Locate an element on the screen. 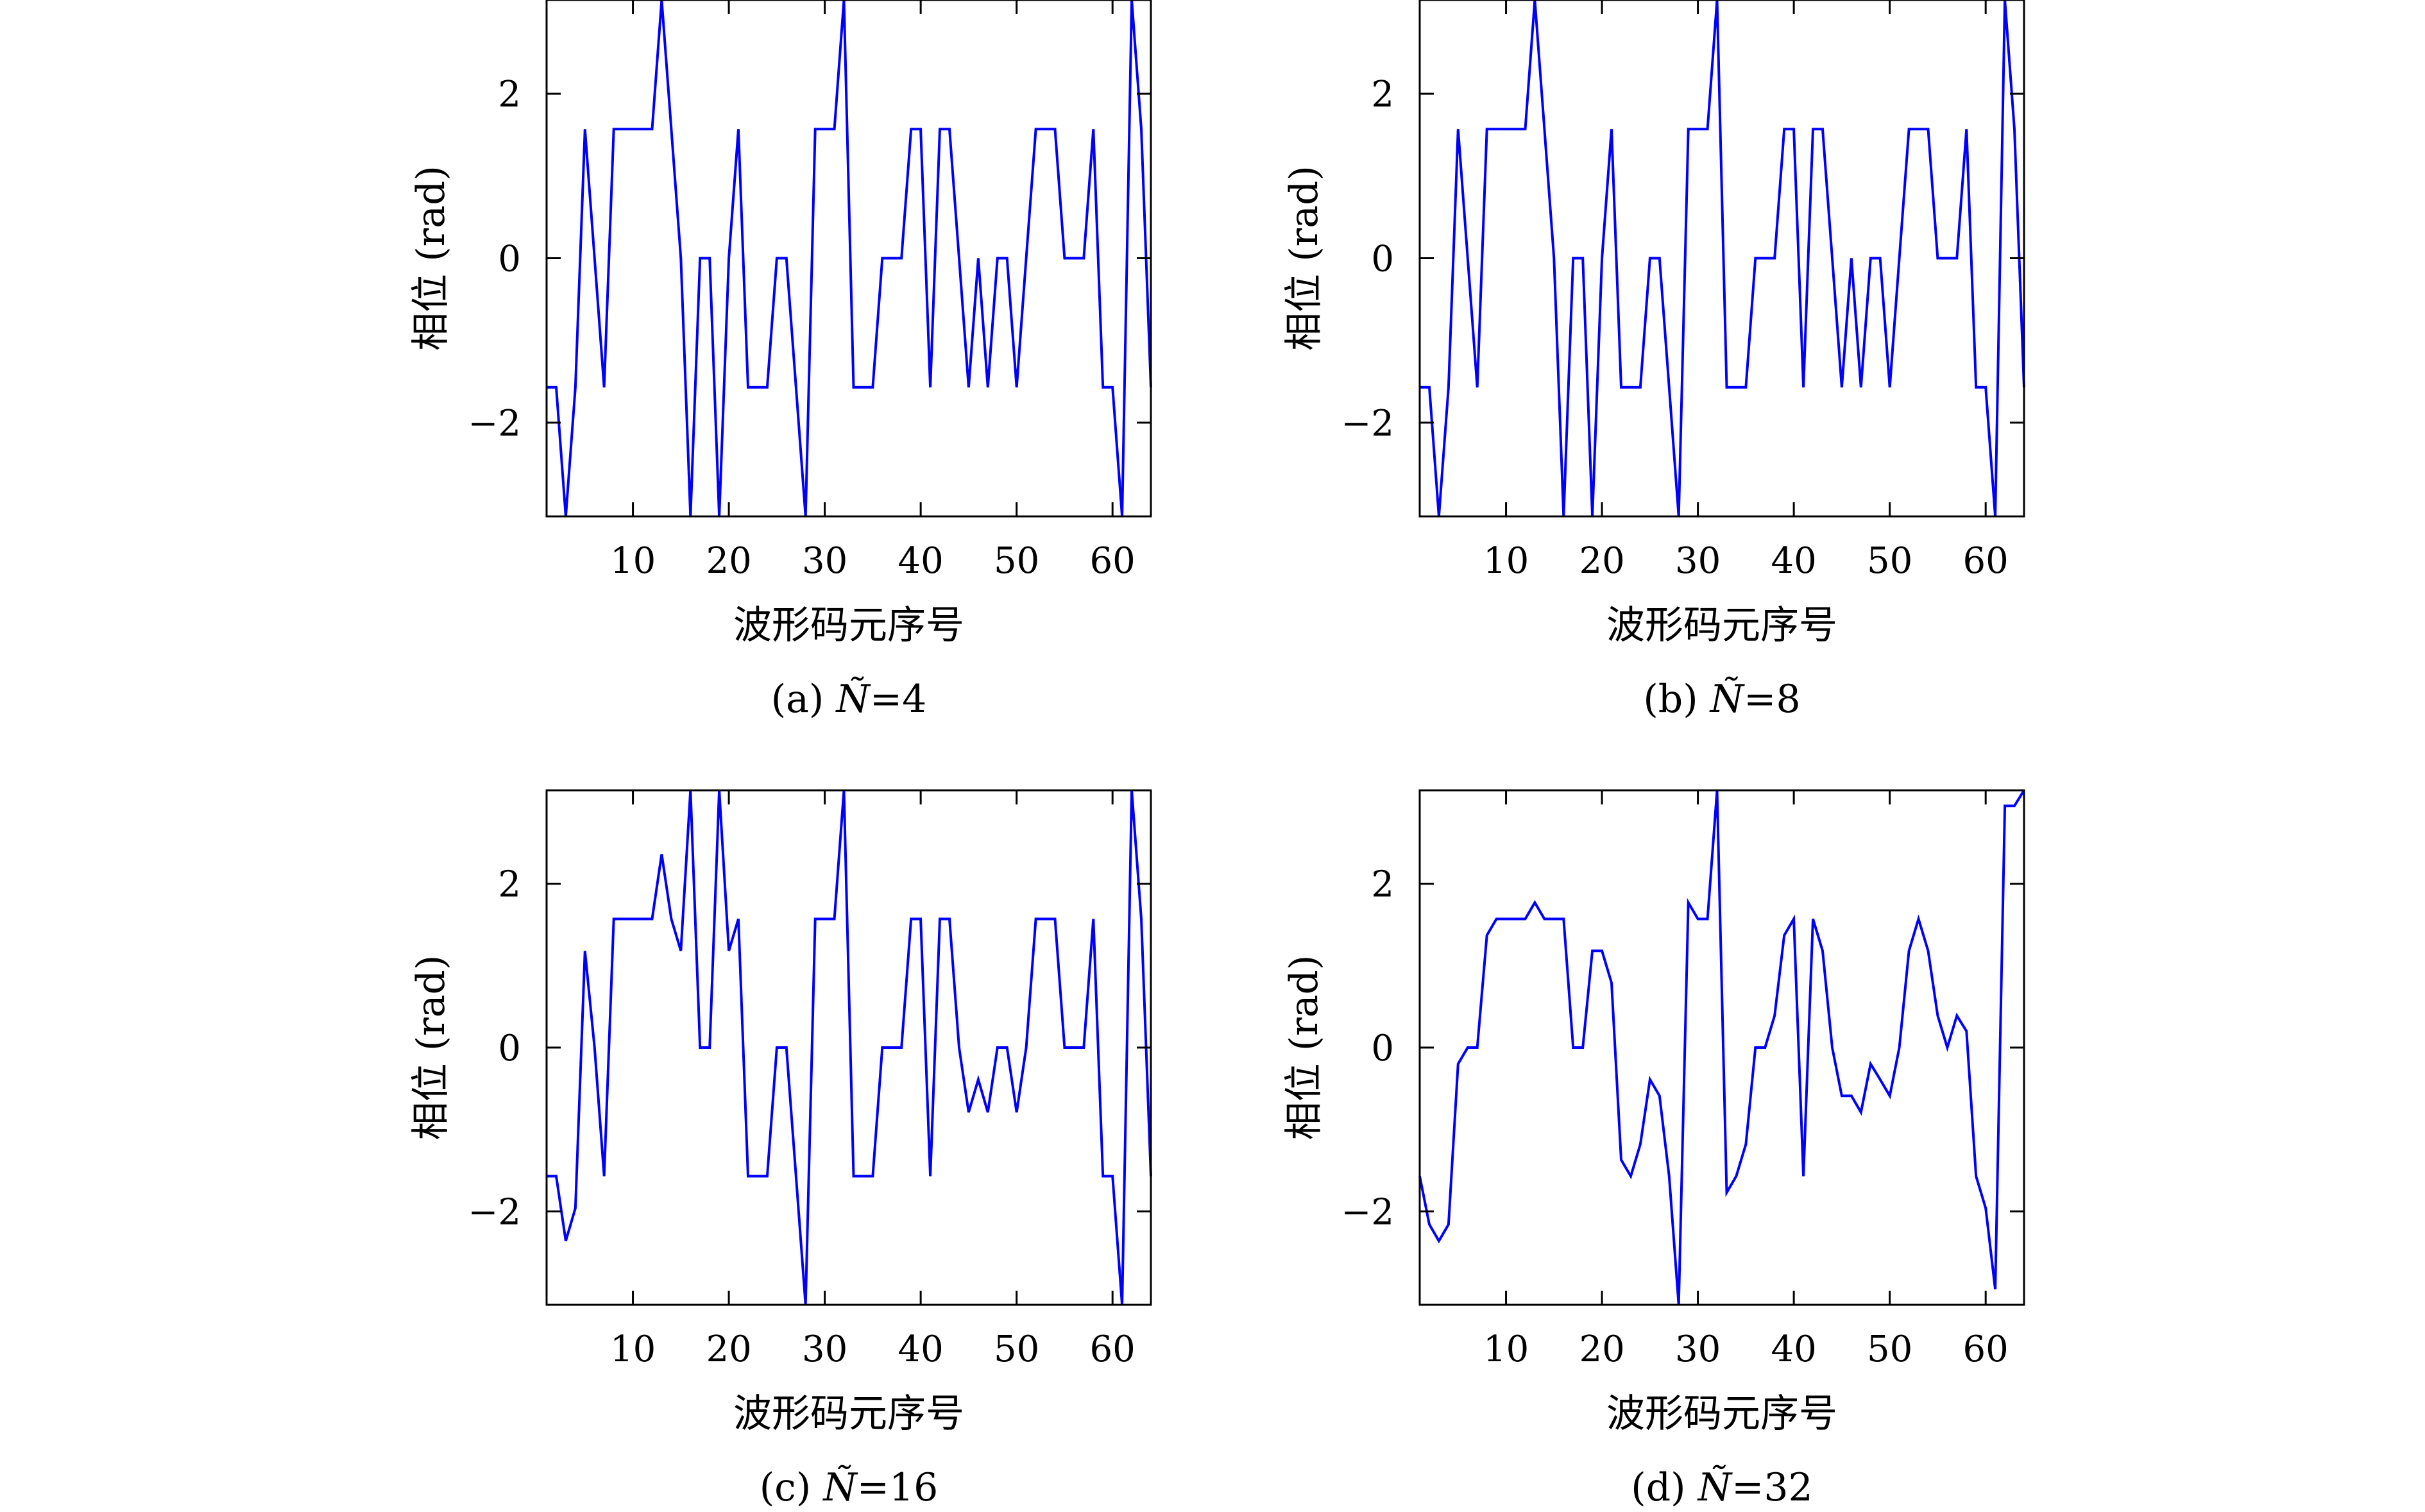  series-line-d is located at coordinates (1721, 1047).